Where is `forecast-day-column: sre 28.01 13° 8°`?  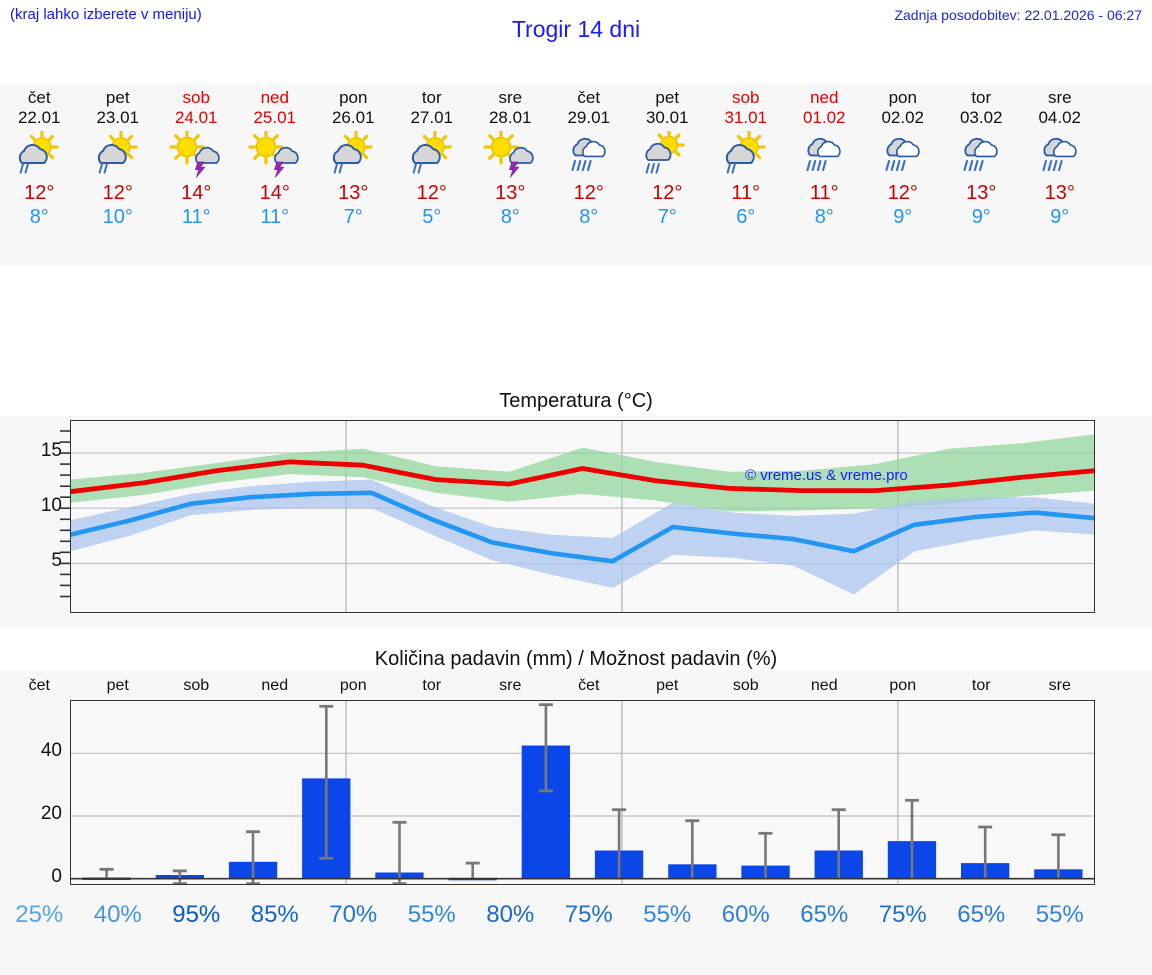
forecast-day-column: sre 28.01 13° 8° is located at coordinates (510, 175).